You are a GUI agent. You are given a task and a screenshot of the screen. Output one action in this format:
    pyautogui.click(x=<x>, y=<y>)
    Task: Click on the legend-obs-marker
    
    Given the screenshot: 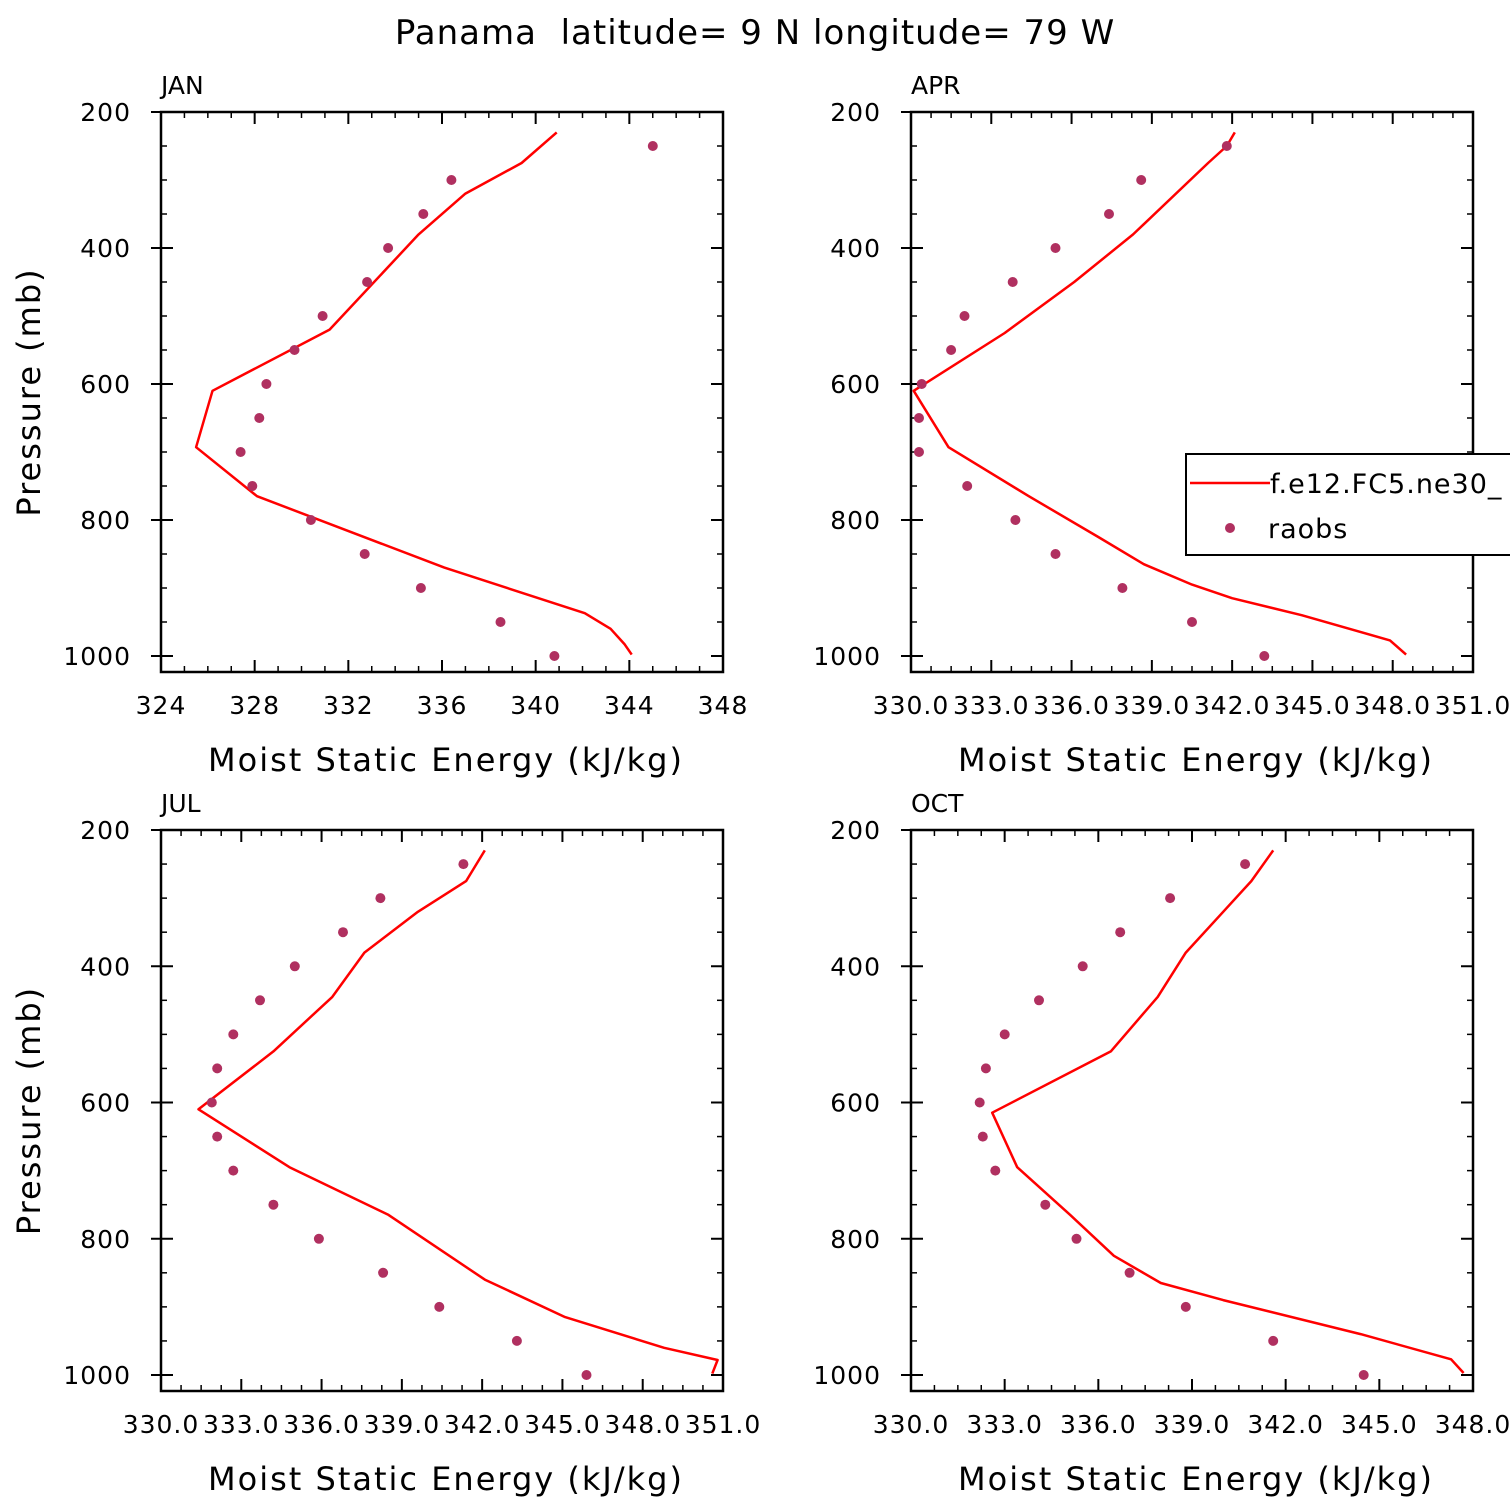 What is the action you would take?
    pyautogui.click(x=1230, y=528)
    